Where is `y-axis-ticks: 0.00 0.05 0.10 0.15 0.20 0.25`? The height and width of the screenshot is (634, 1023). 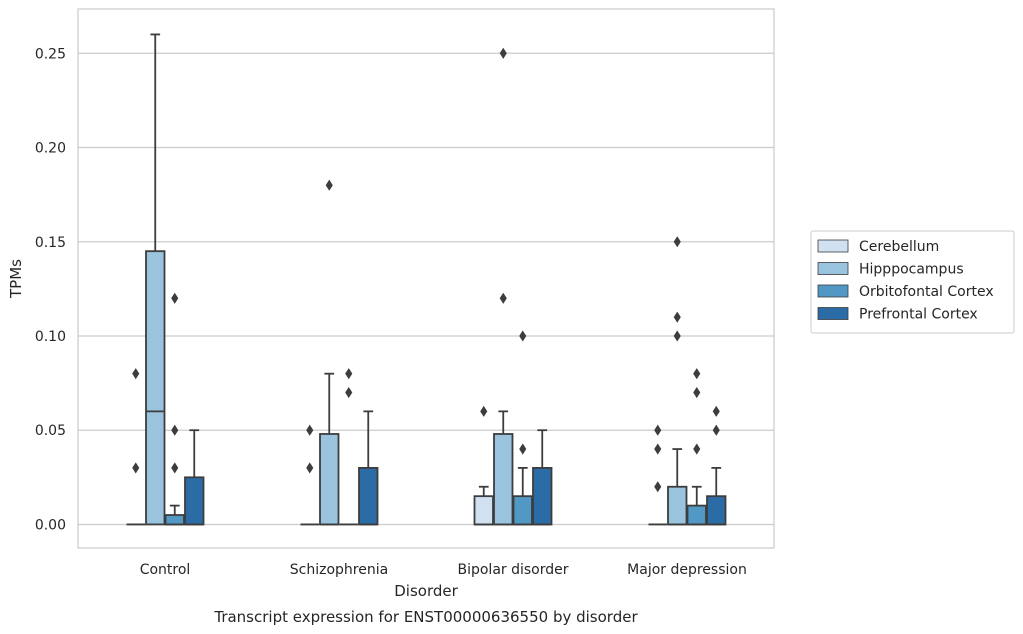 y-axis-ticks: 0.00 0.05 0.10 0.15 0.20 0.25 is located at coordinates (50, 289).